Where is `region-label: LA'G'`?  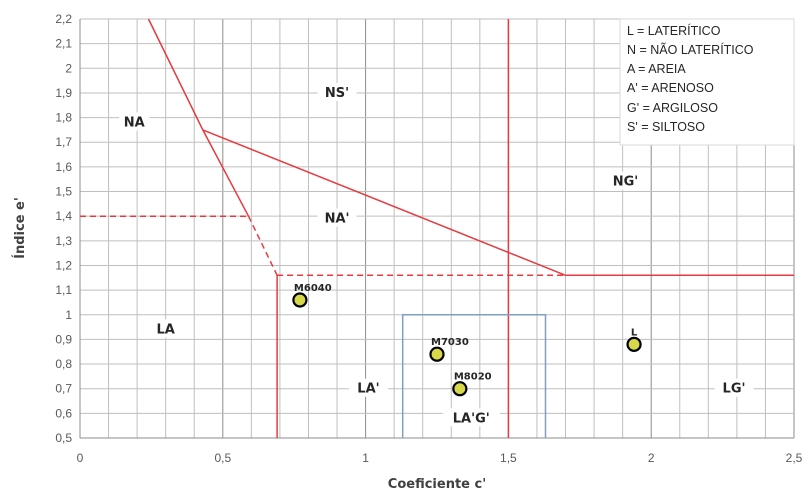
region-label: LA'G' is located at coordinates (471, 418).